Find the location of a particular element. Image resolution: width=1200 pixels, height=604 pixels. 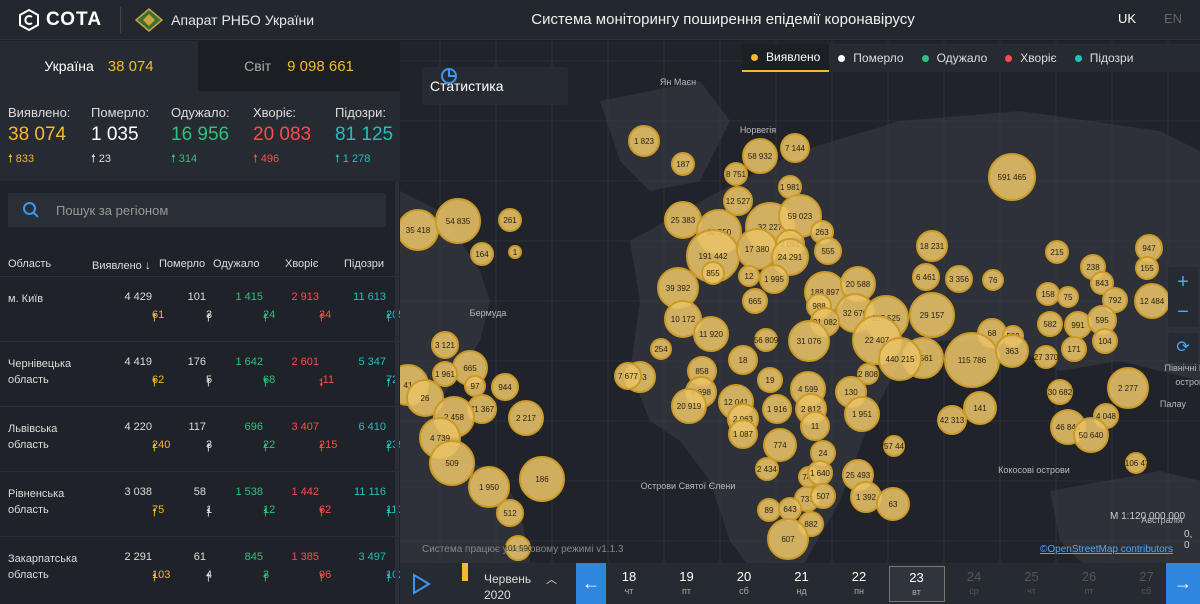

case-bubble: 507 is located at coordinates (823, 496).